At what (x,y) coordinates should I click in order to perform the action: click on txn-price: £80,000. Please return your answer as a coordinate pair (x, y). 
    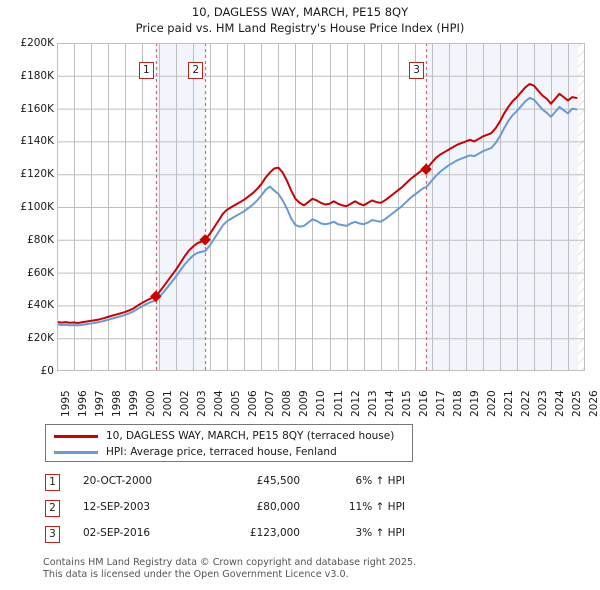
    Looking at the image, I should click on (278, 507).